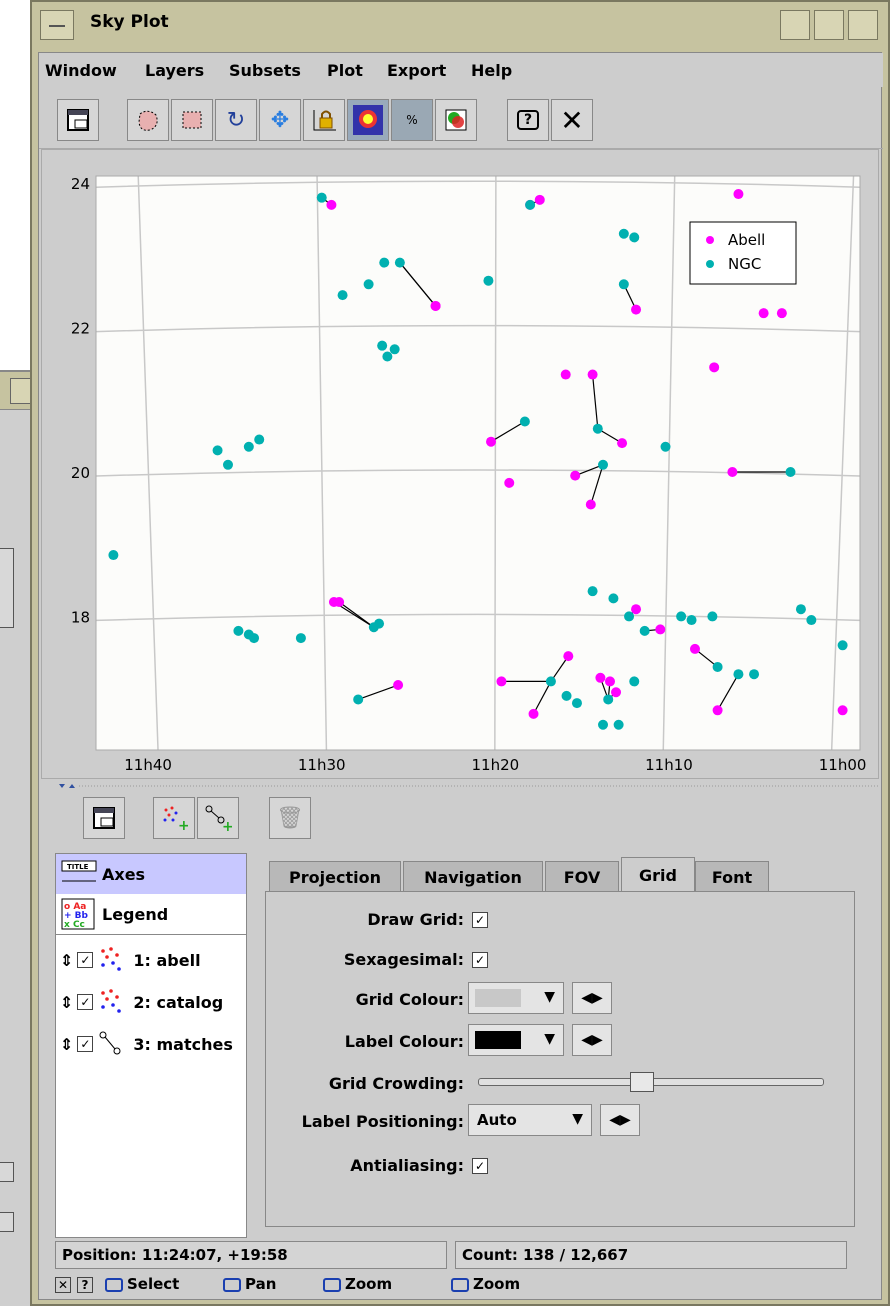 The image size is (890, 1306). What do you see at coordinates (151, 1002) in the screenshot?
I see `layer-catalog: ⇕ ✓ 2: catalog` at bounding box center [151, 1002].